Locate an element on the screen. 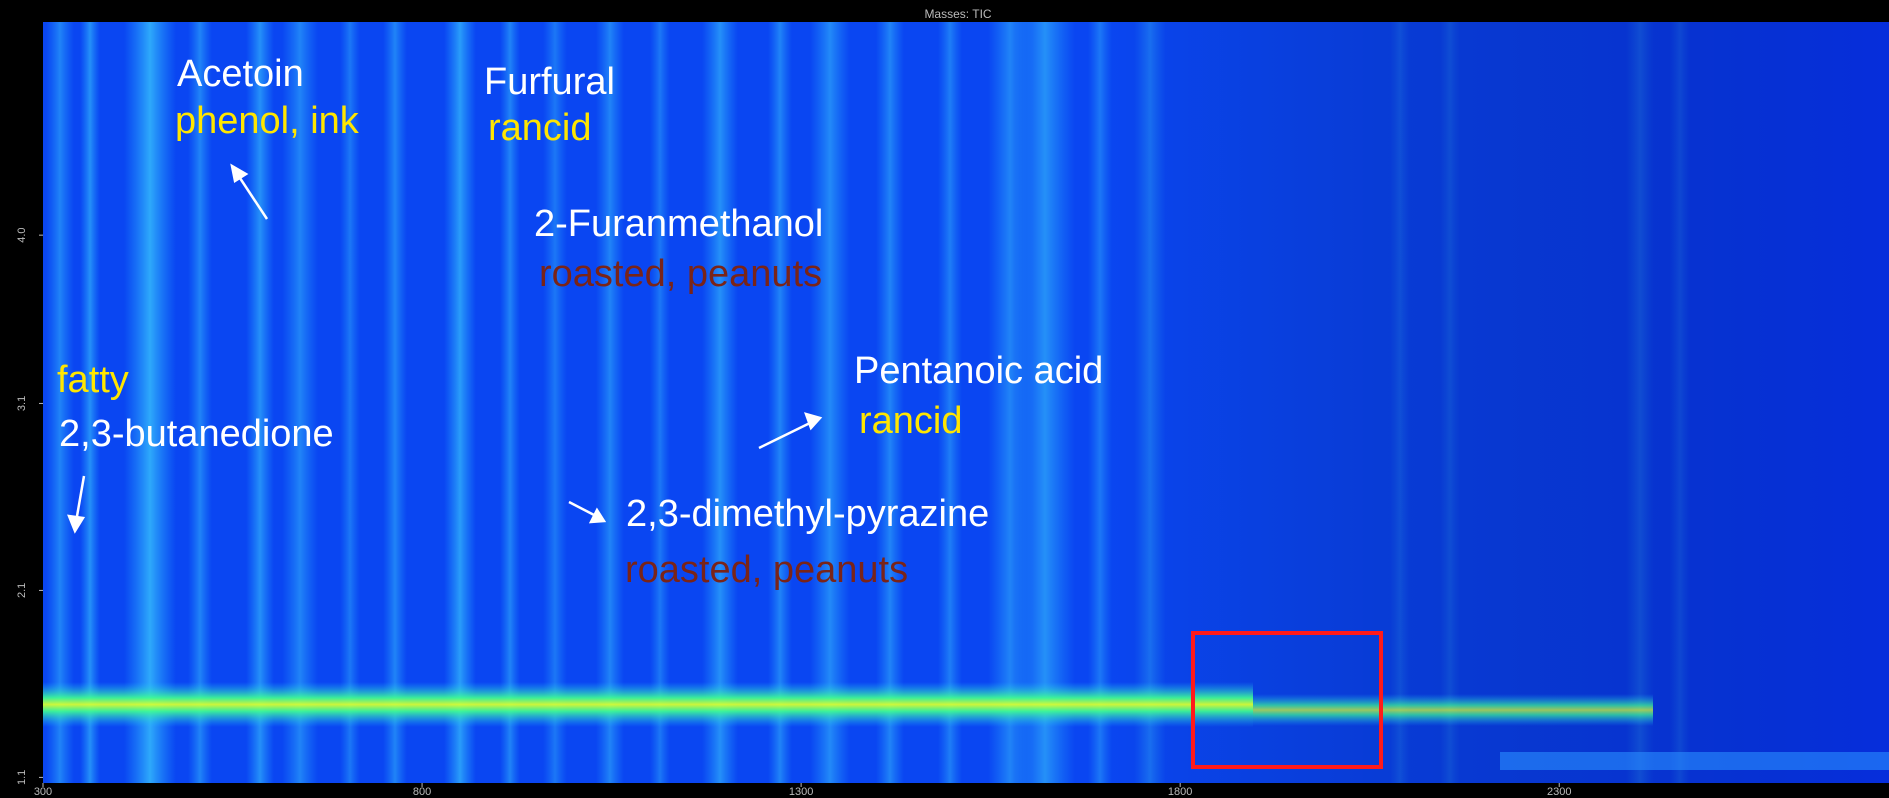  y-tick-label: 3.1 is located at coordinates (22, 403).